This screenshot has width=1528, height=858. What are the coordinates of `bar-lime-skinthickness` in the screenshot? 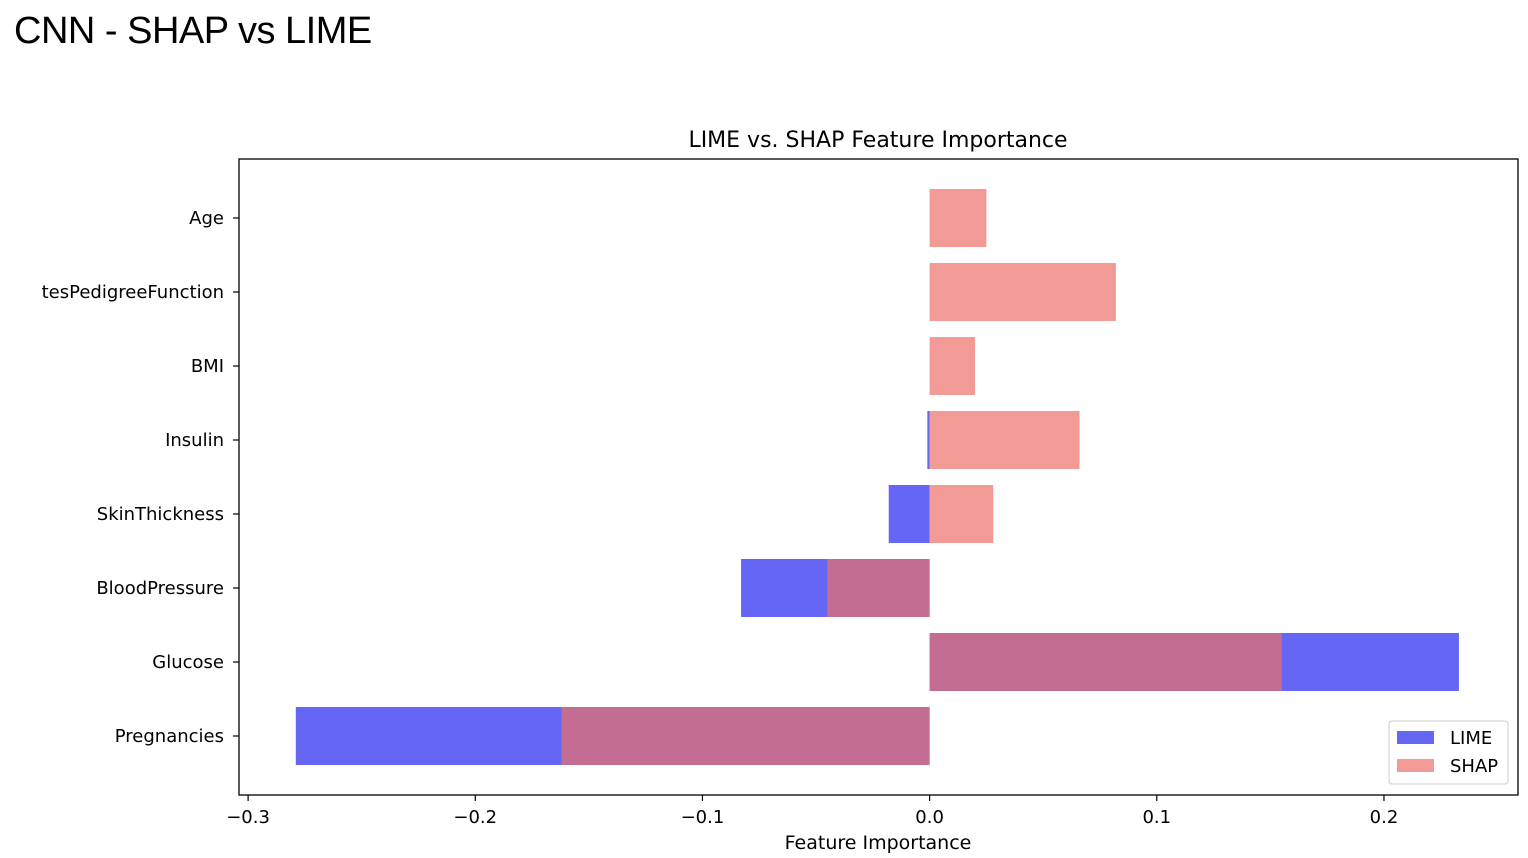 It's located at (909, 514).